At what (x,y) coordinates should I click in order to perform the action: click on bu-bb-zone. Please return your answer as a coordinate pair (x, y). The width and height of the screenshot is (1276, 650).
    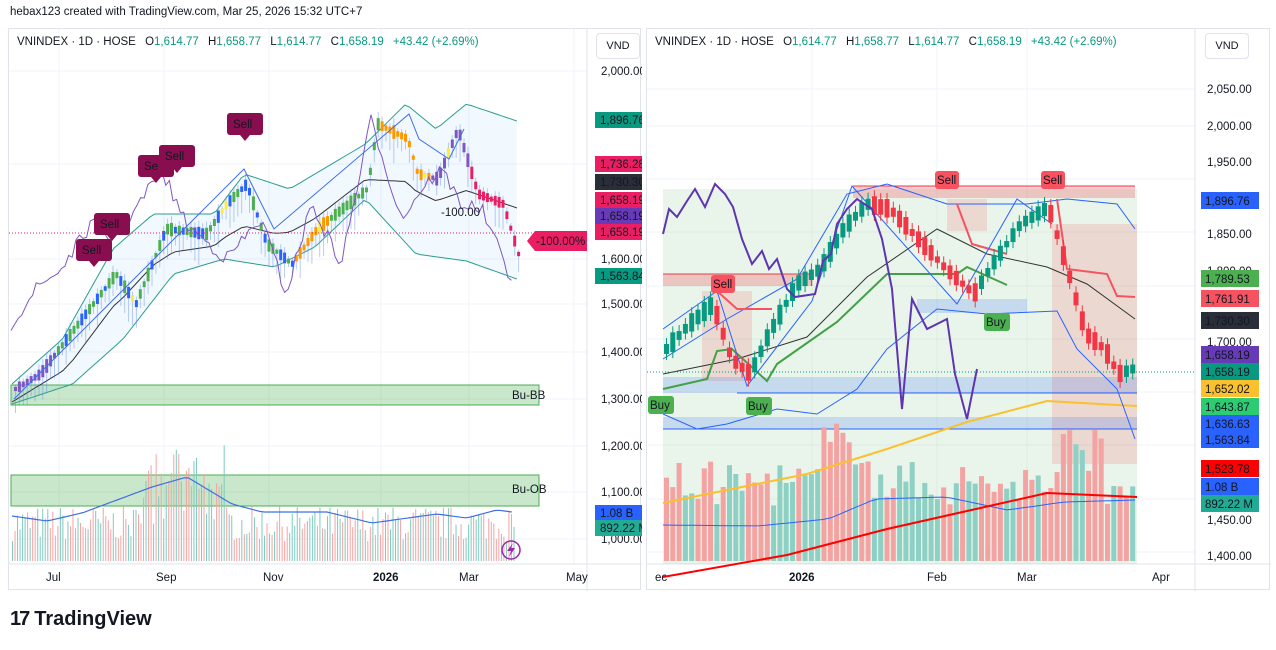
    Looking at the image, I should click on (275, 395).